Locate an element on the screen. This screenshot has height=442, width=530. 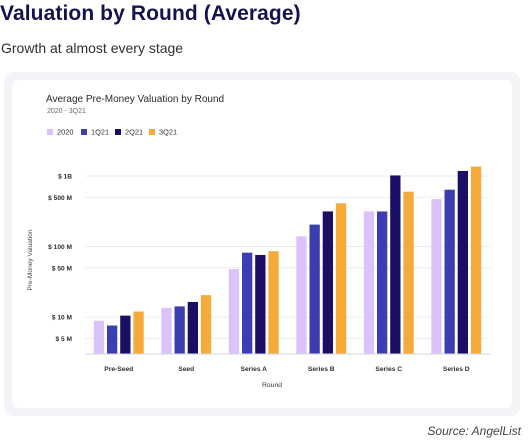
category-label: Series A is located at coordinates (253, 369).